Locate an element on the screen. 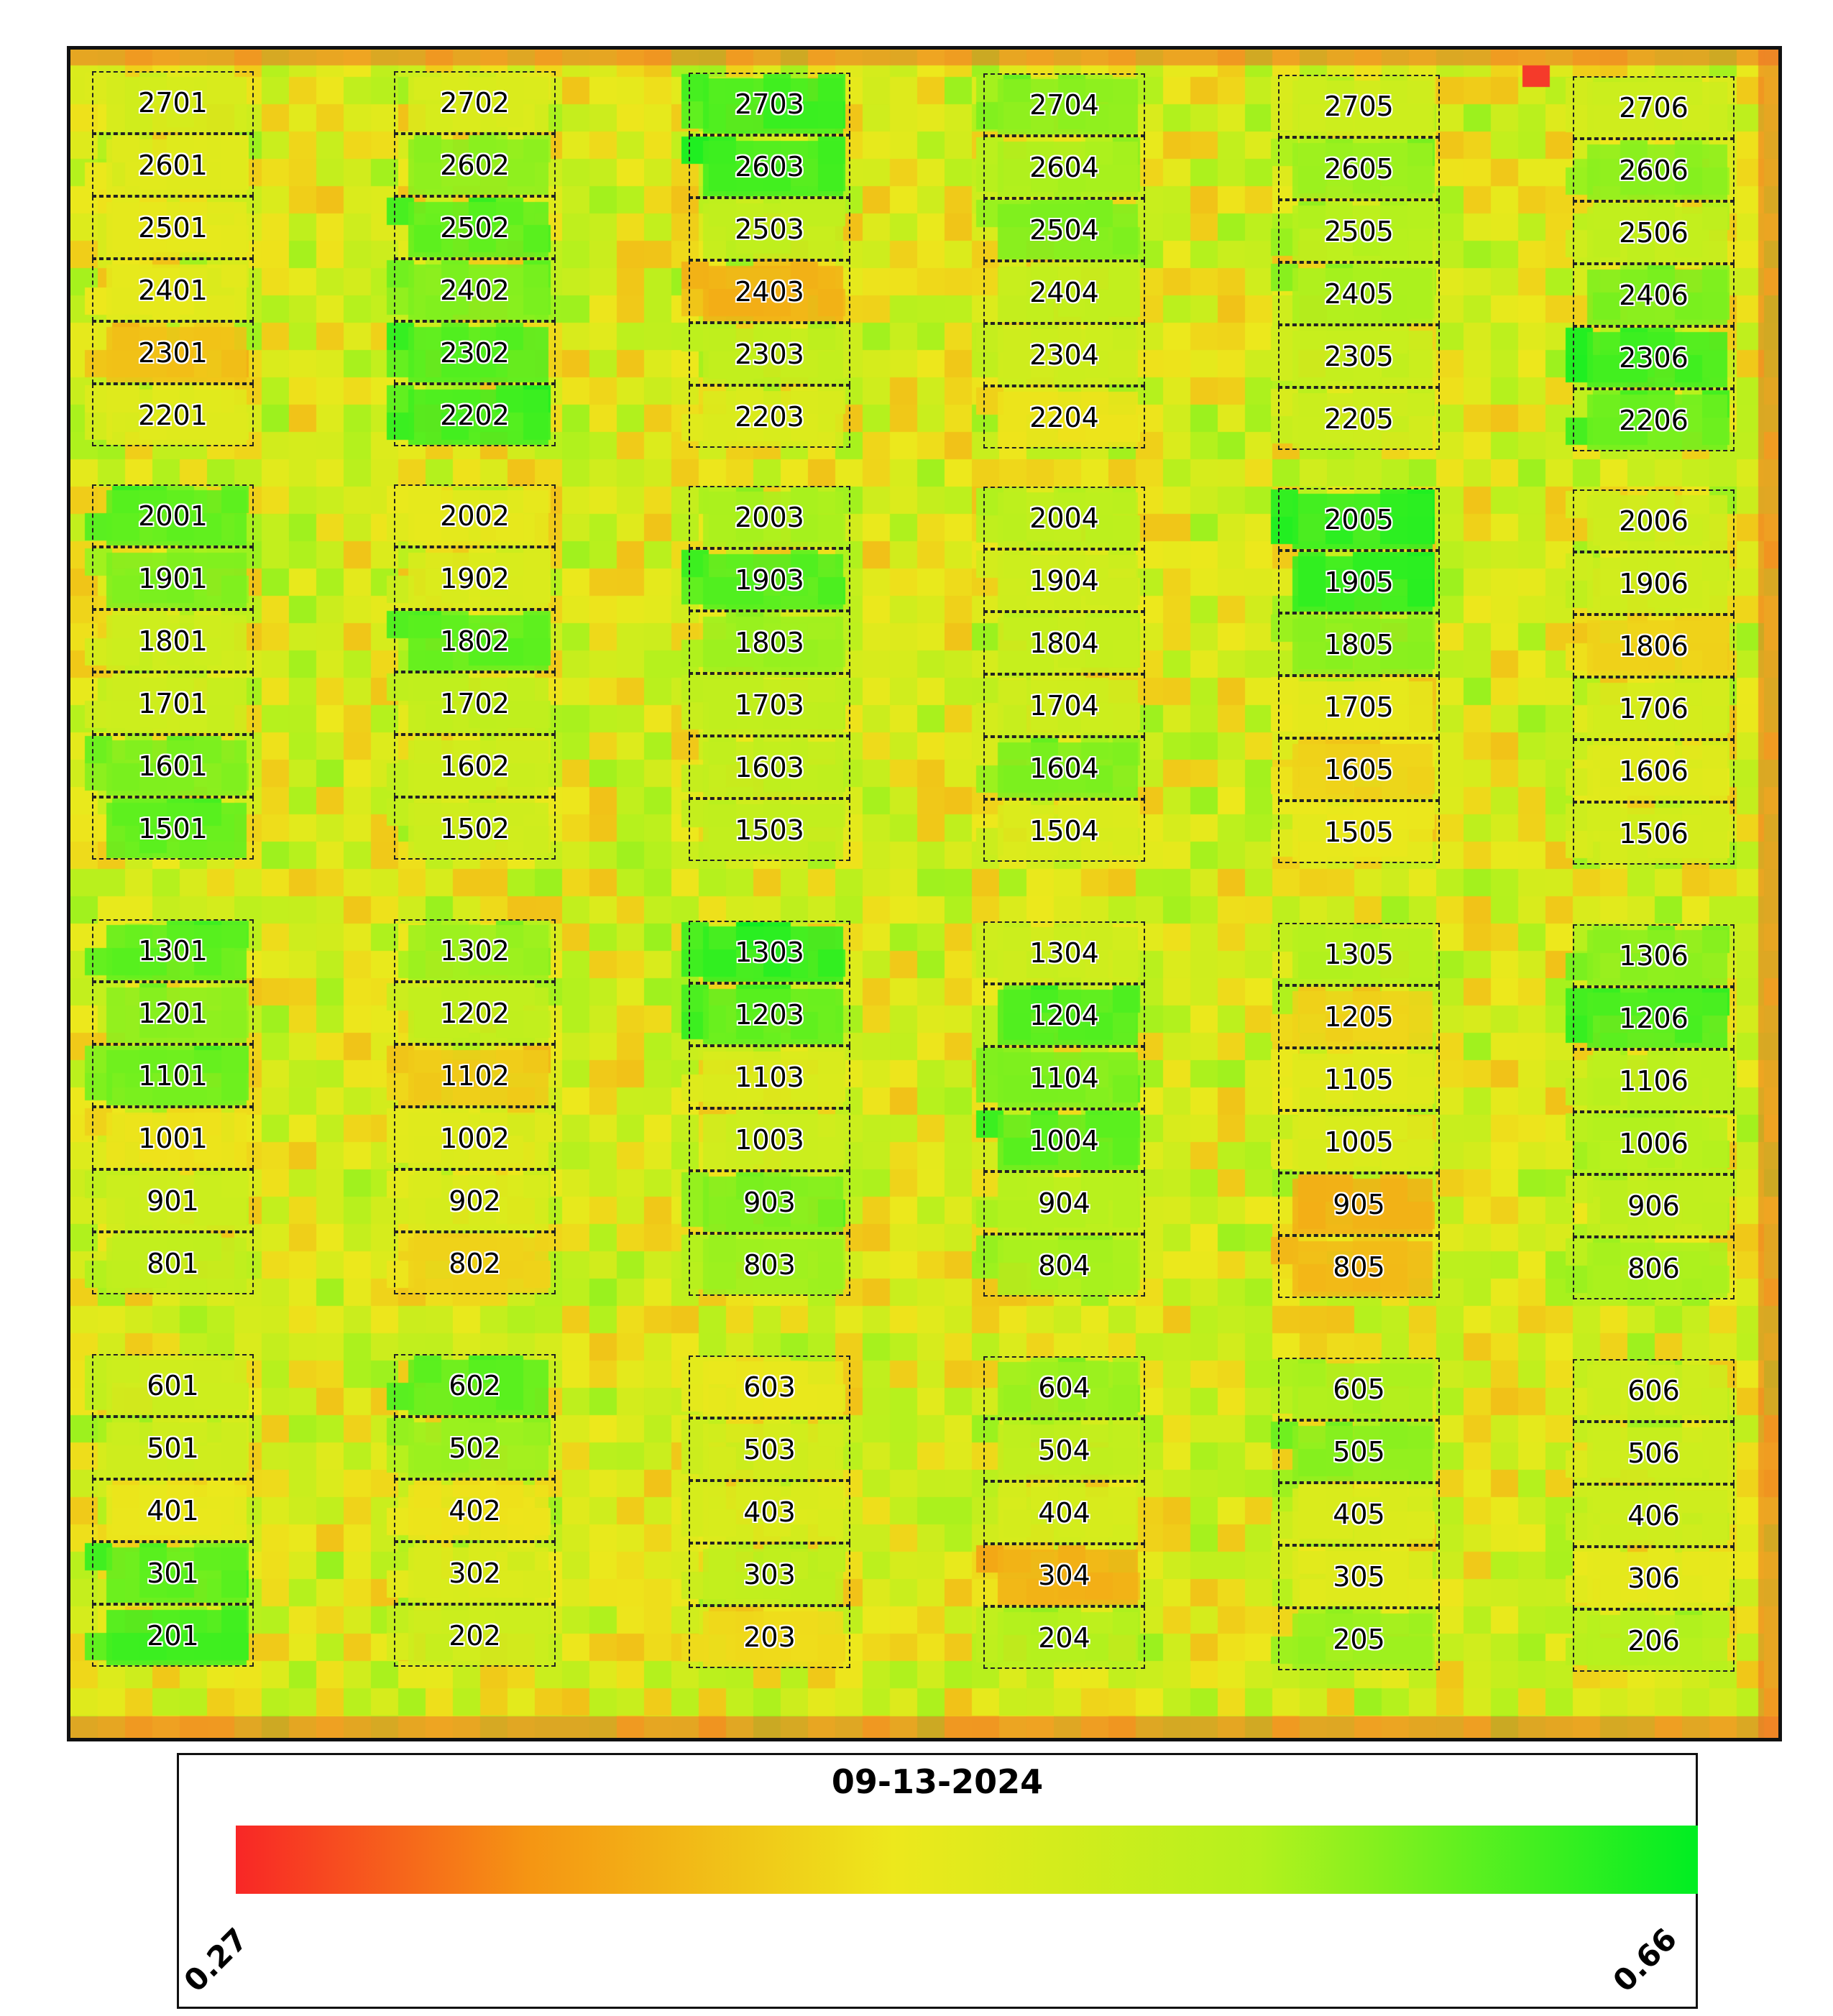  plot-1601: 1601 is located at coordinates (173, 766).